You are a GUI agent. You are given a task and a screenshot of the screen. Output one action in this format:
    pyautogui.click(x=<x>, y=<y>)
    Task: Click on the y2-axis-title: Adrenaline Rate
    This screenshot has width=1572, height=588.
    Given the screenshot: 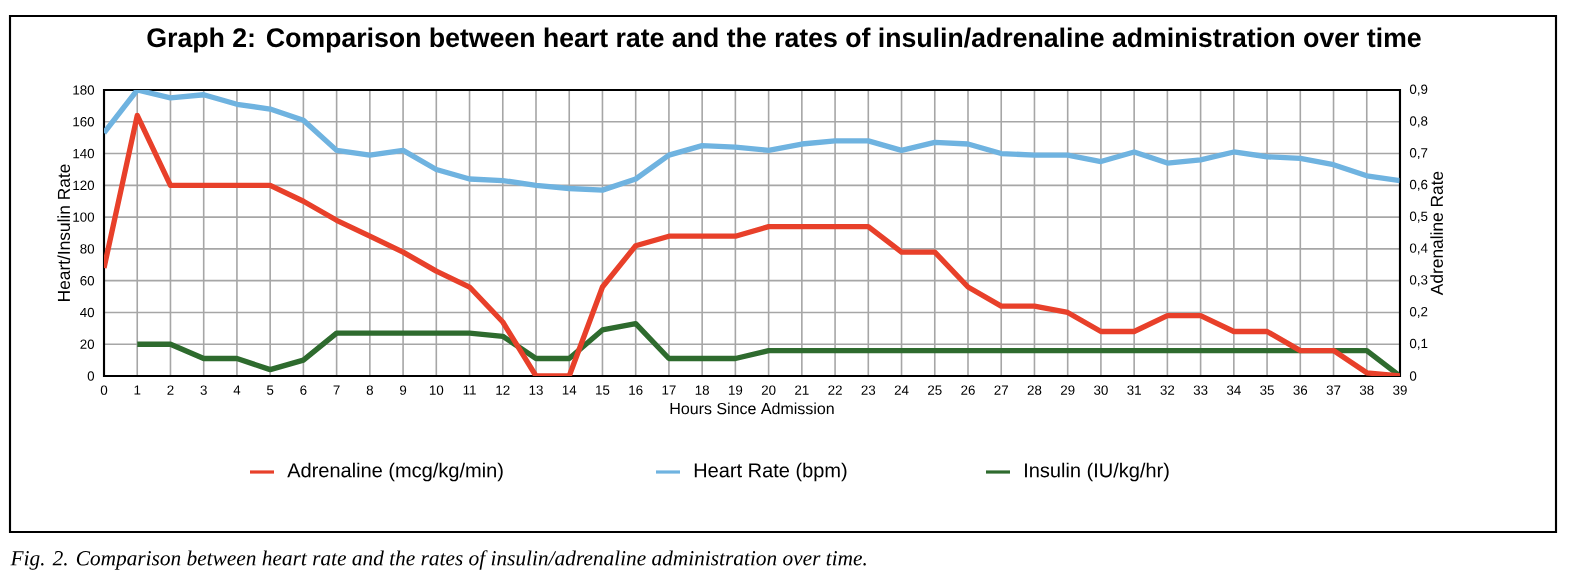 What is the action you would take?
    pyautogui.click(x=1436, y=233)
    